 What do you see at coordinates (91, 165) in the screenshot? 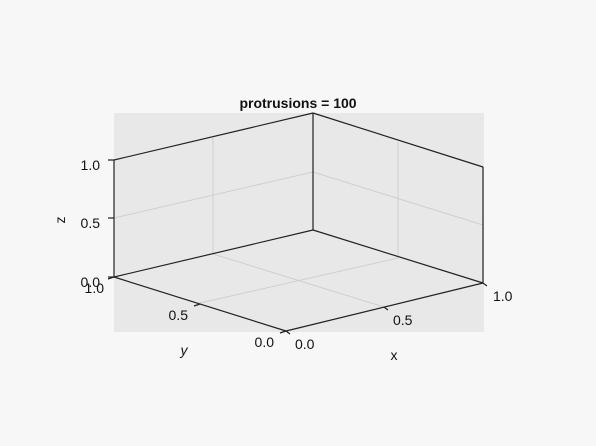
I see `z-tick-label-2: 1.0` at bounding box center [91, 165].